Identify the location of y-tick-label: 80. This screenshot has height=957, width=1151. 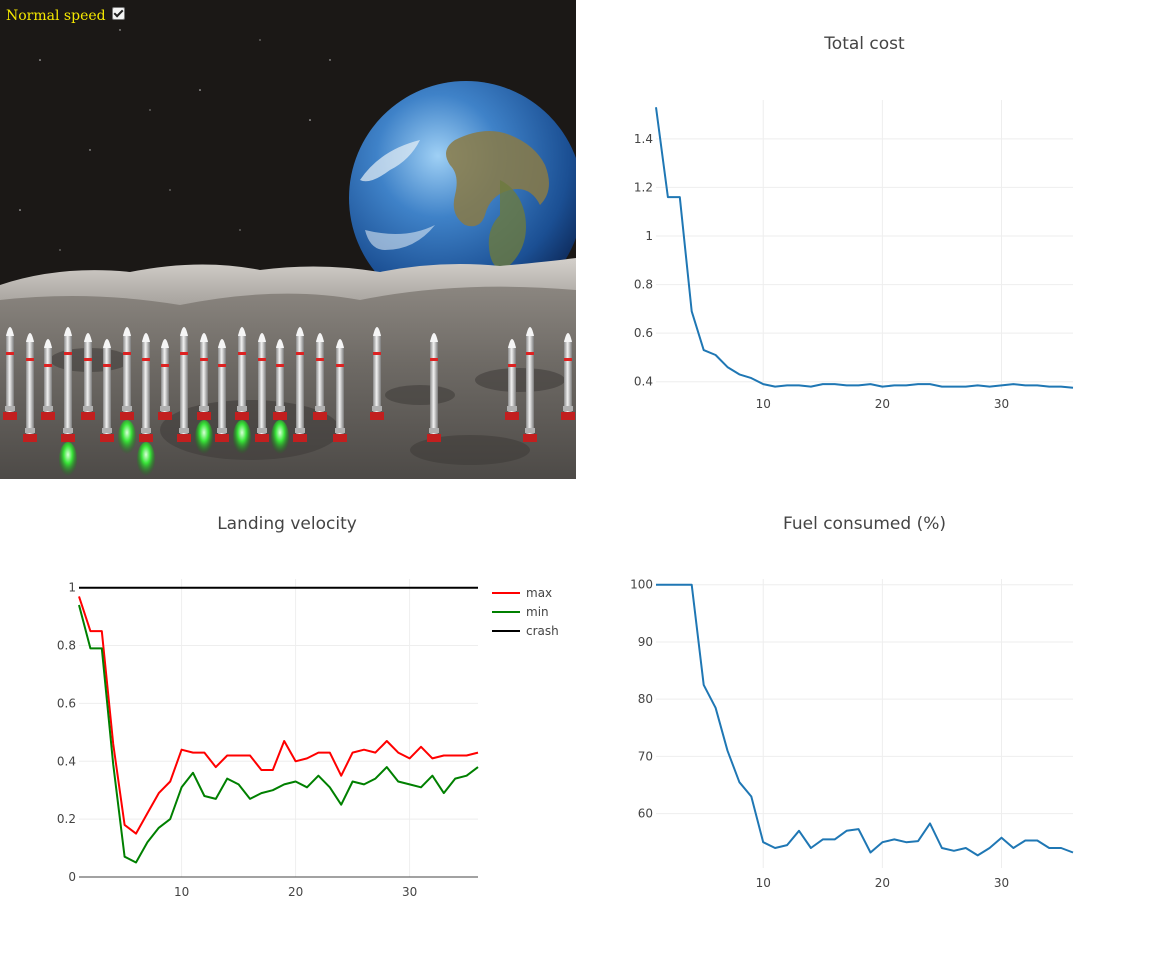
(645, 699).